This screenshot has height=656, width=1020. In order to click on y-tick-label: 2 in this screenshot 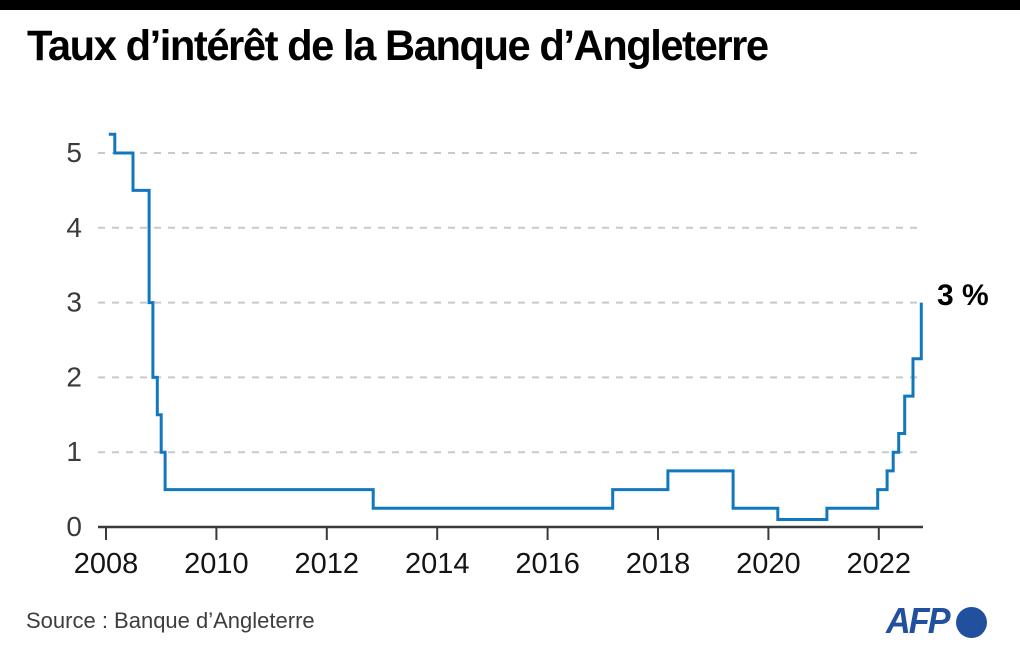, I will do `click(74, 376)`.